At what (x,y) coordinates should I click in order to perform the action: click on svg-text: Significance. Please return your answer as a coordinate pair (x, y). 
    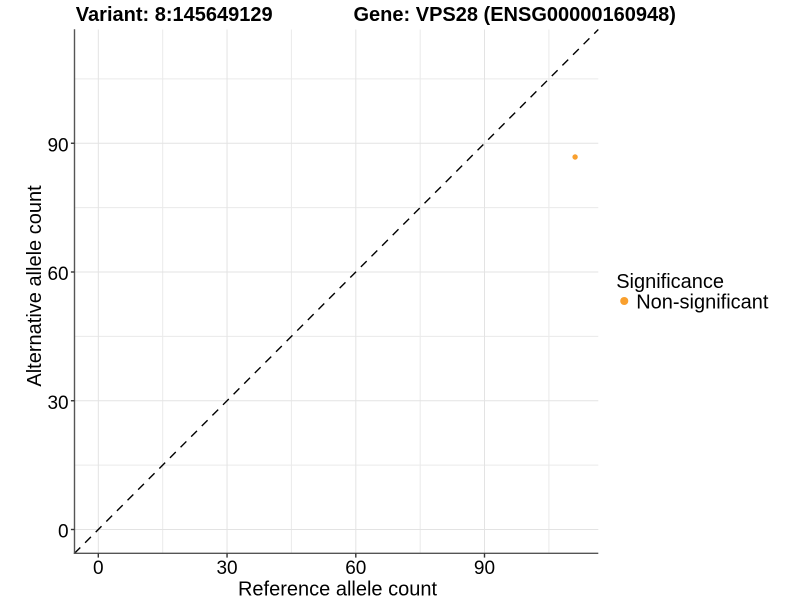
    Looking at the image, I should click on (670, 282).